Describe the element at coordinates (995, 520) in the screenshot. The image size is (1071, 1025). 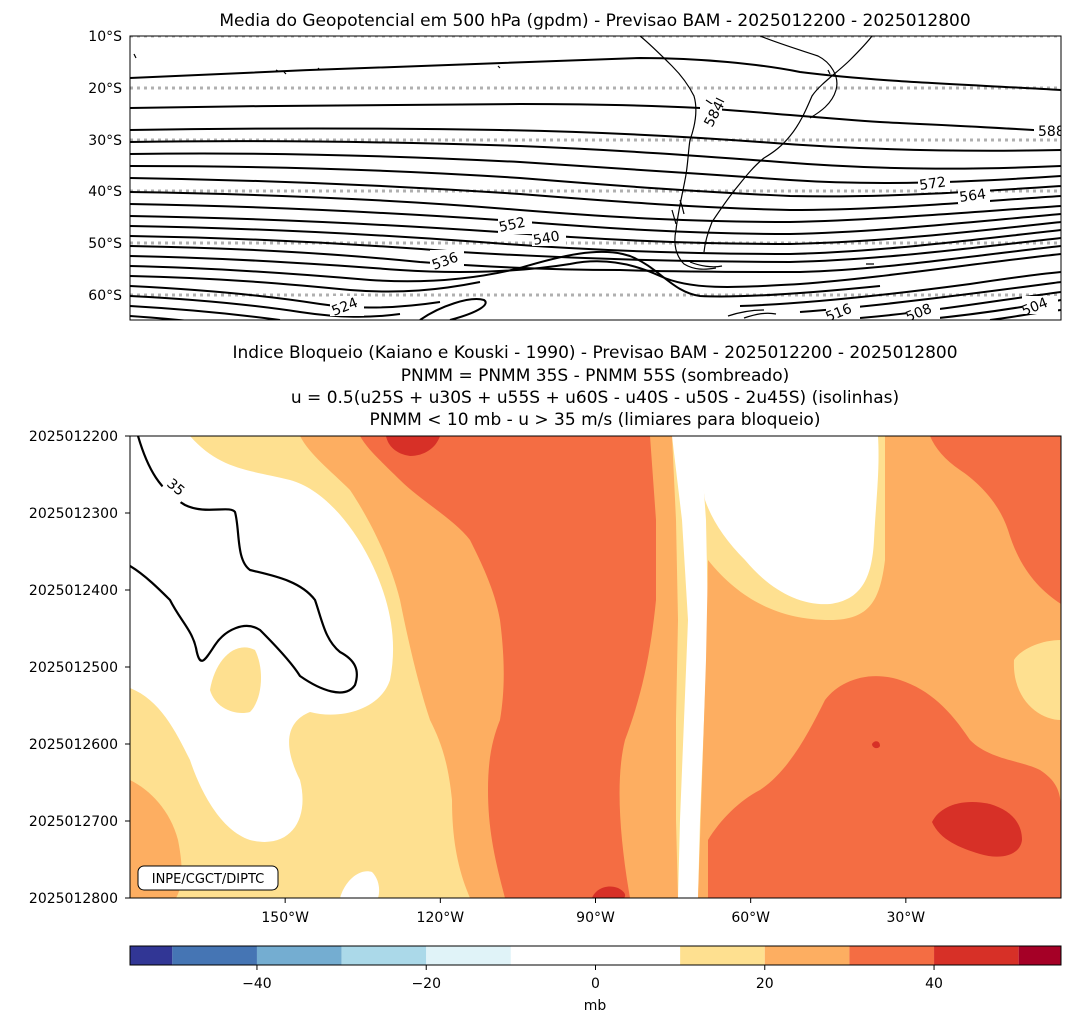
I see `shade-30-40-east` at that location.